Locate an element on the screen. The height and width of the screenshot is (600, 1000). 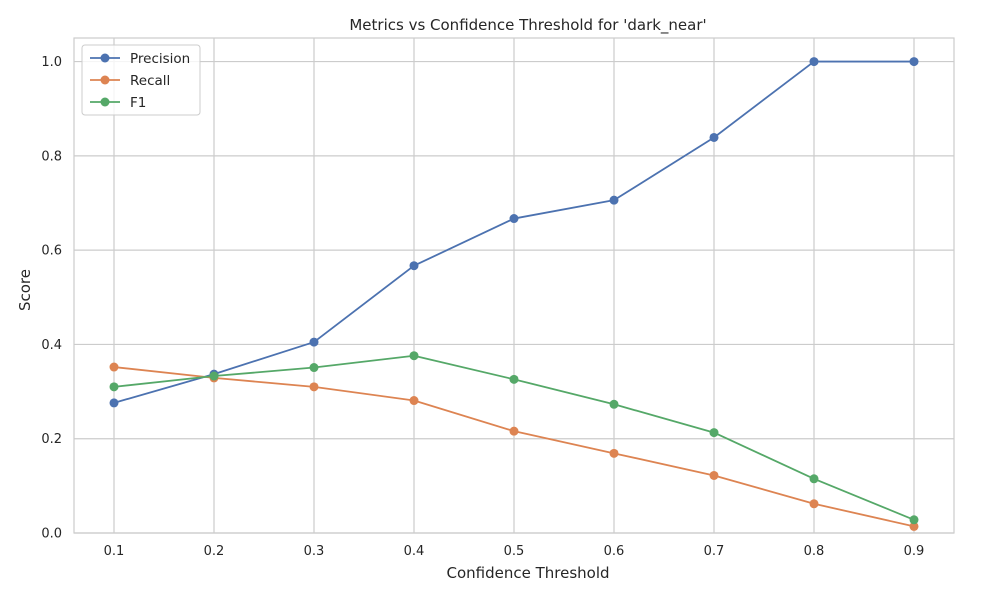
y-tick-label: 0.4 is located at coordinates (51, 345).